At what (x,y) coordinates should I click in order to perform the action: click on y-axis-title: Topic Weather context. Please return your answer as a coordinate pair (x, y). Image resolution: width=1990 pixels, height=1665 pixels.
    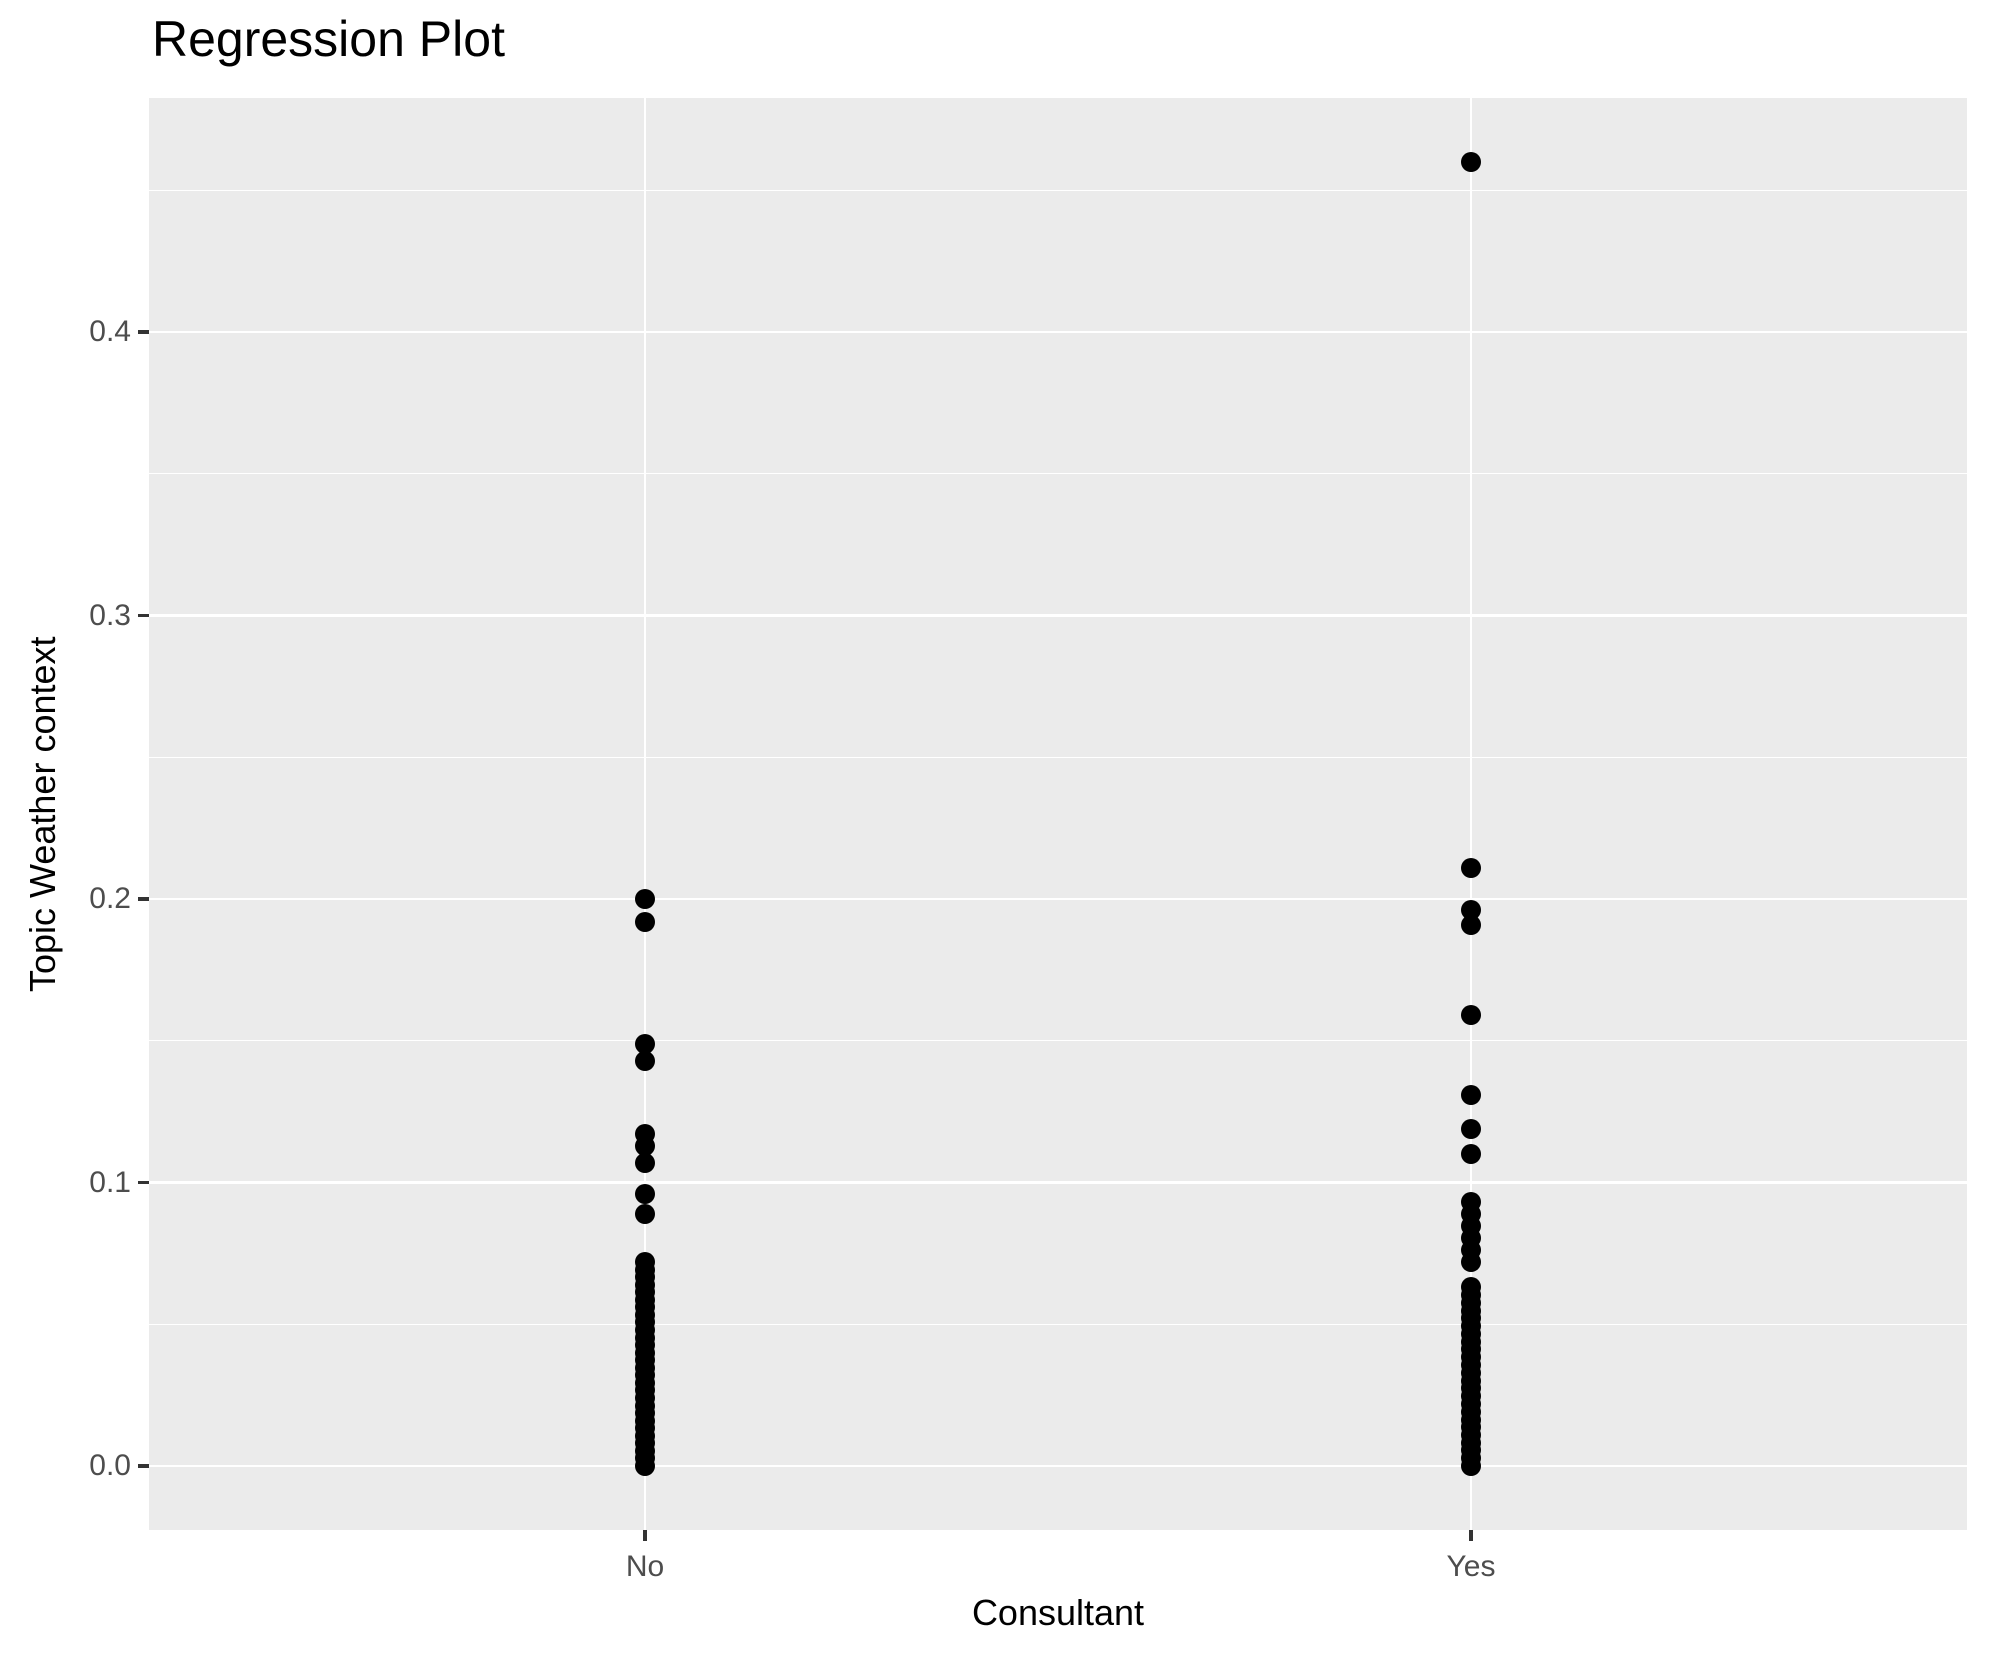
    Looking at the image, I should click on (42, 814).